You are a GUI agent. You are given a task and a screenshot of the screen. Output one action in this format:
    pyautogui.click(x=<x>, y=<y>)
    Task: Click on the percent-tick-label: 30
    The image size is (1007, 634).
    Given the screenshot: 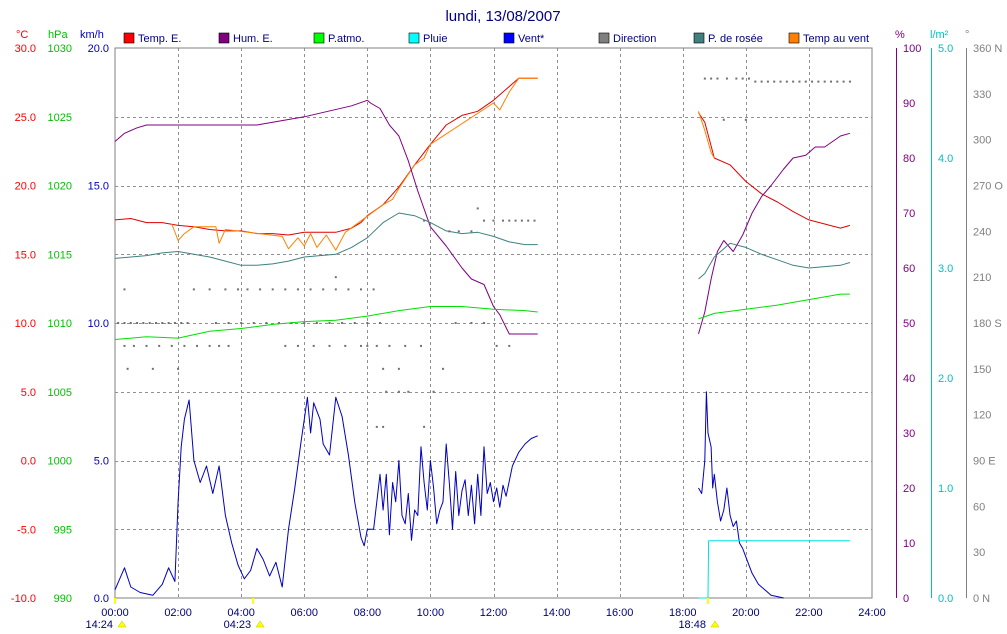 What is the action you would take?
    pyautogui.click(x=909, y=434)
    